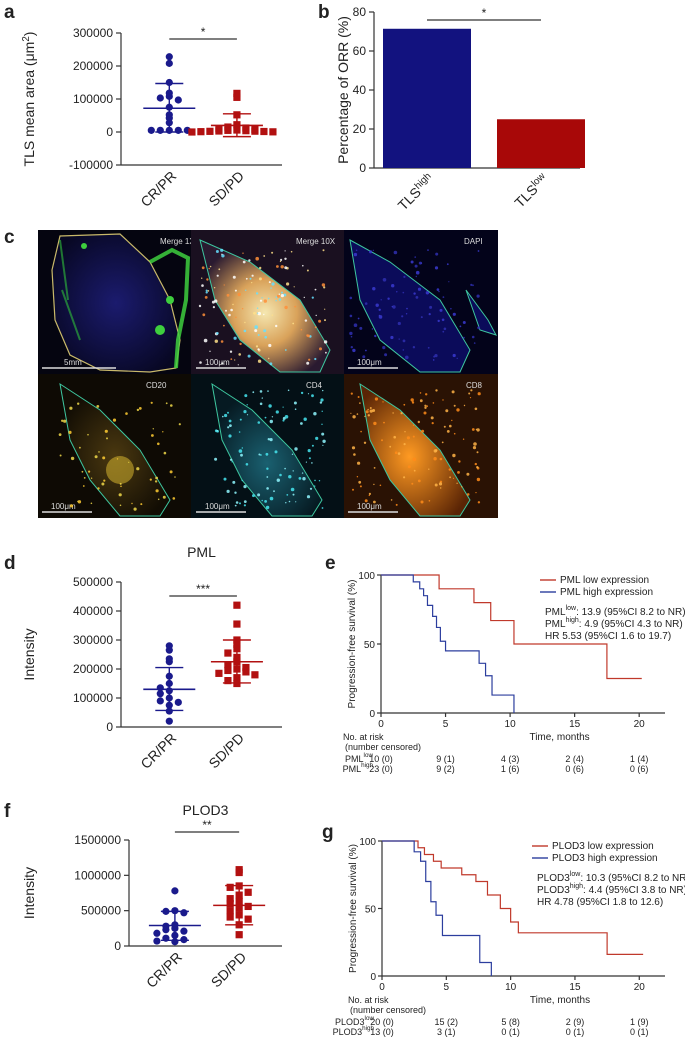 Image resolution: width=685 pixels, height=1046 pixels. What do you see at coordinates (382, 1032) in the screenshot?
I see `risk-cell: 13 (0)` at bounding box center [382, 1032].